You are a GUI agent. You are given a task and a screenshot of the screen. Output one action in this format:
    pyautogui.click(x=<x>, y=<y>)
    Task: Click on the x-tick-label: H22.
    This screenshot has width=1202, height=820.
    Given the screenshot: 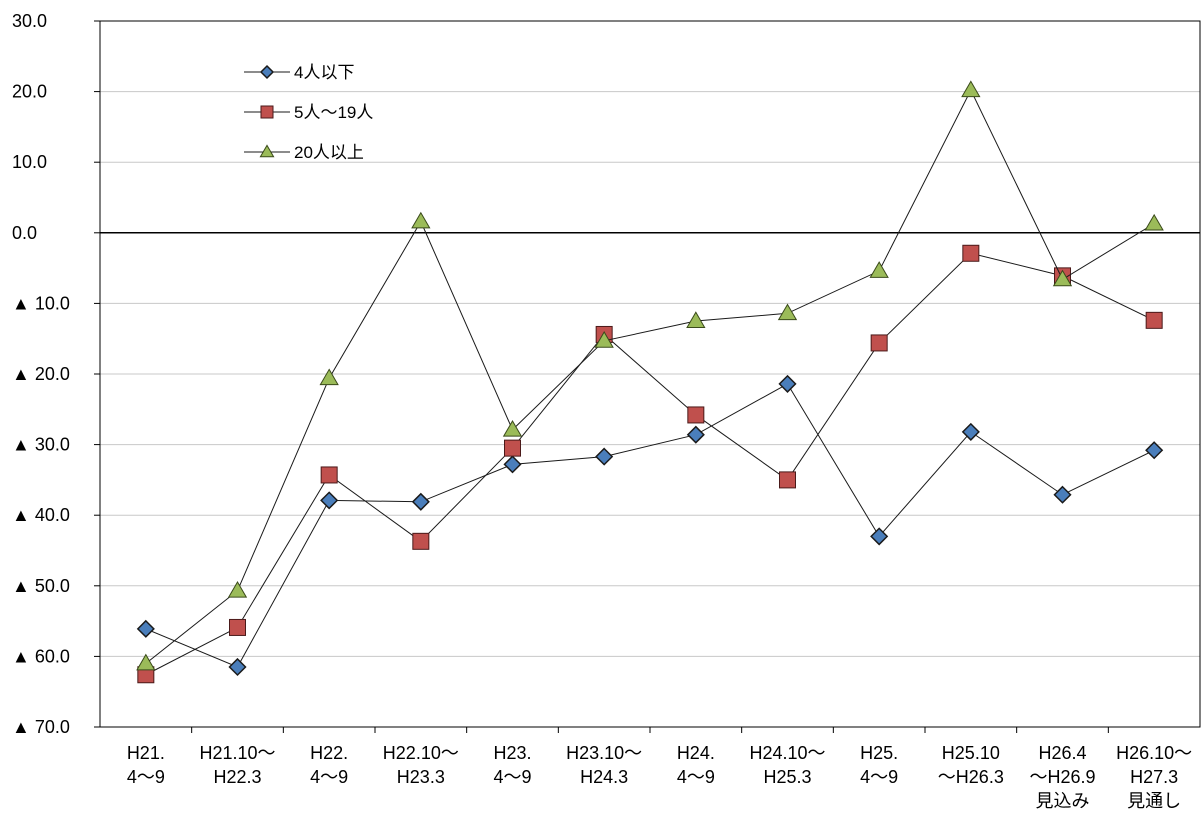 What is the action you would take?
    pyautogui.click(x=329, y=753)
    